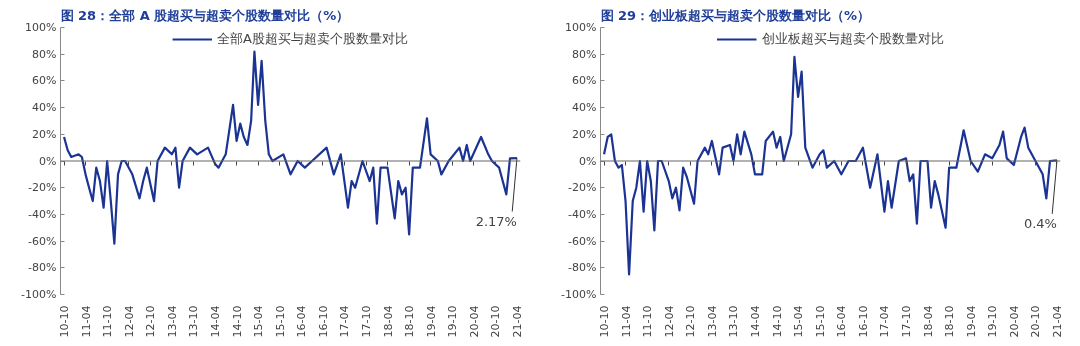 The image size is (1080, 346). What do you see at coordinates (205, 15) in the screenshot?
I see `chart-title: 图 28：全部 A 股超买与超卖个股数量对比（%）` at bounding box center [205, 15].